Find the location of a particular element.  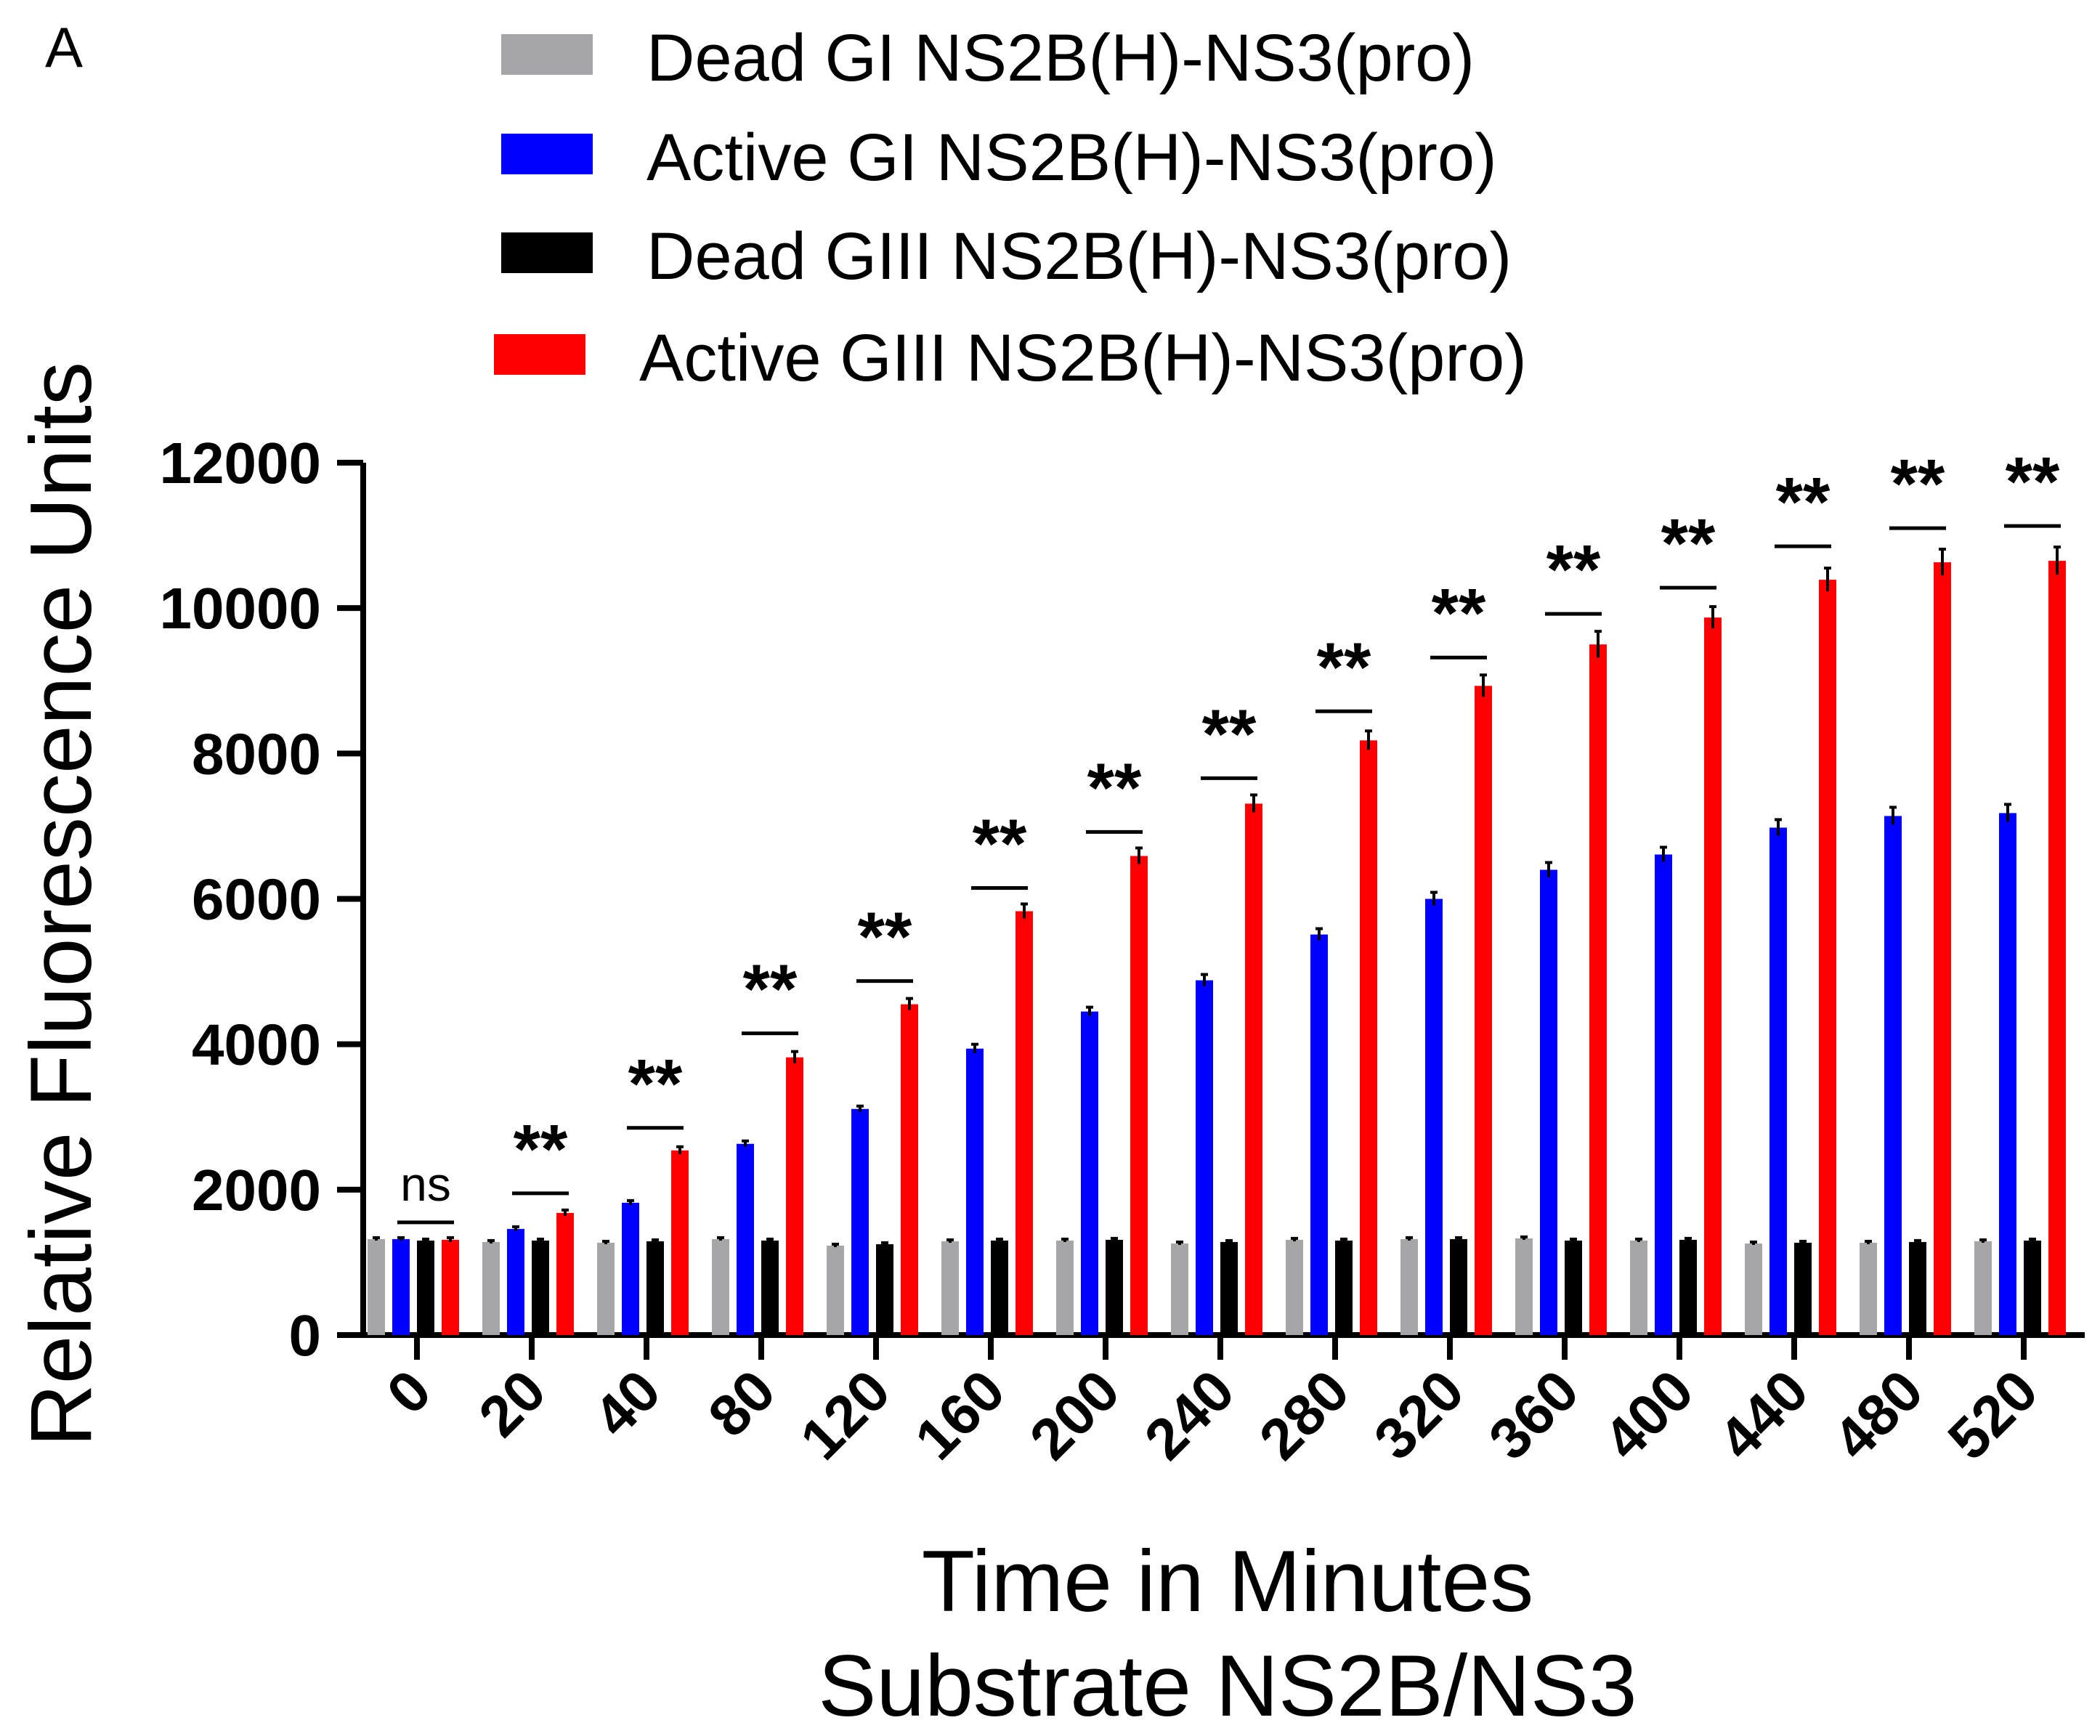

x-tick-label: 320 is located at coordinates (1419, 1415).